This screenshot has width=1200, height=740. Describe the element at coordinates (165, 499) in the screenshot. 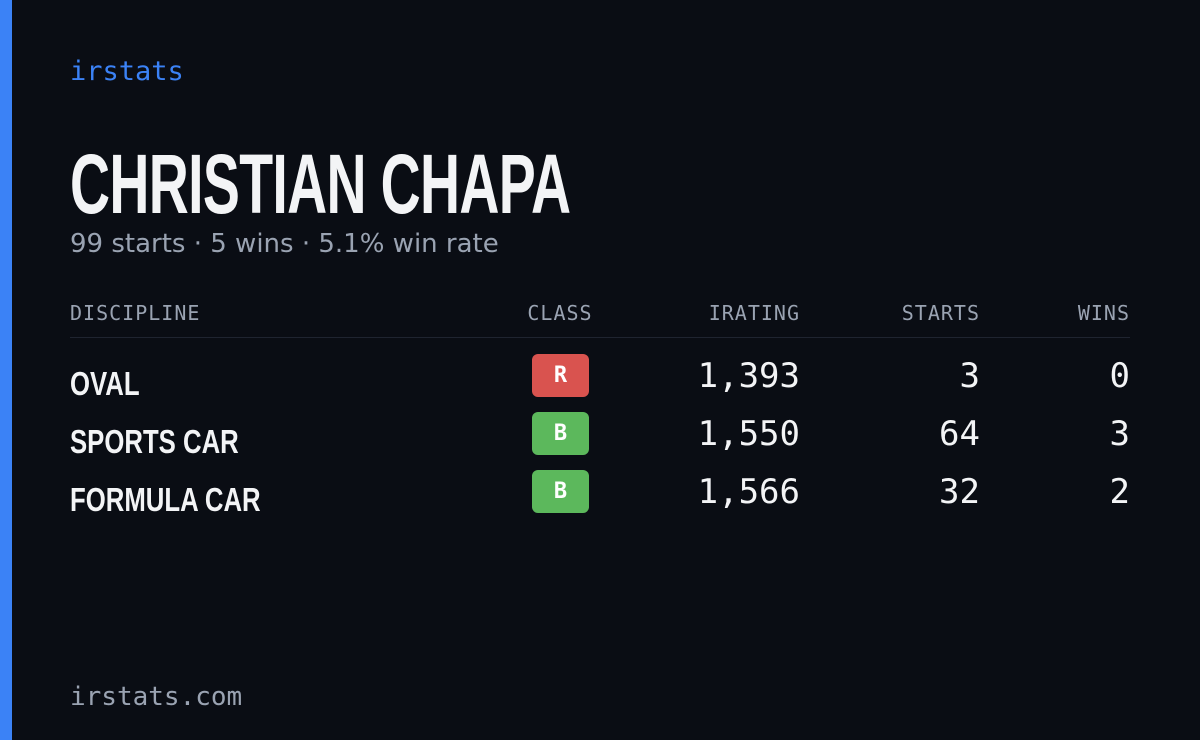

I see `discipline: FORMULA CAR` at that location.